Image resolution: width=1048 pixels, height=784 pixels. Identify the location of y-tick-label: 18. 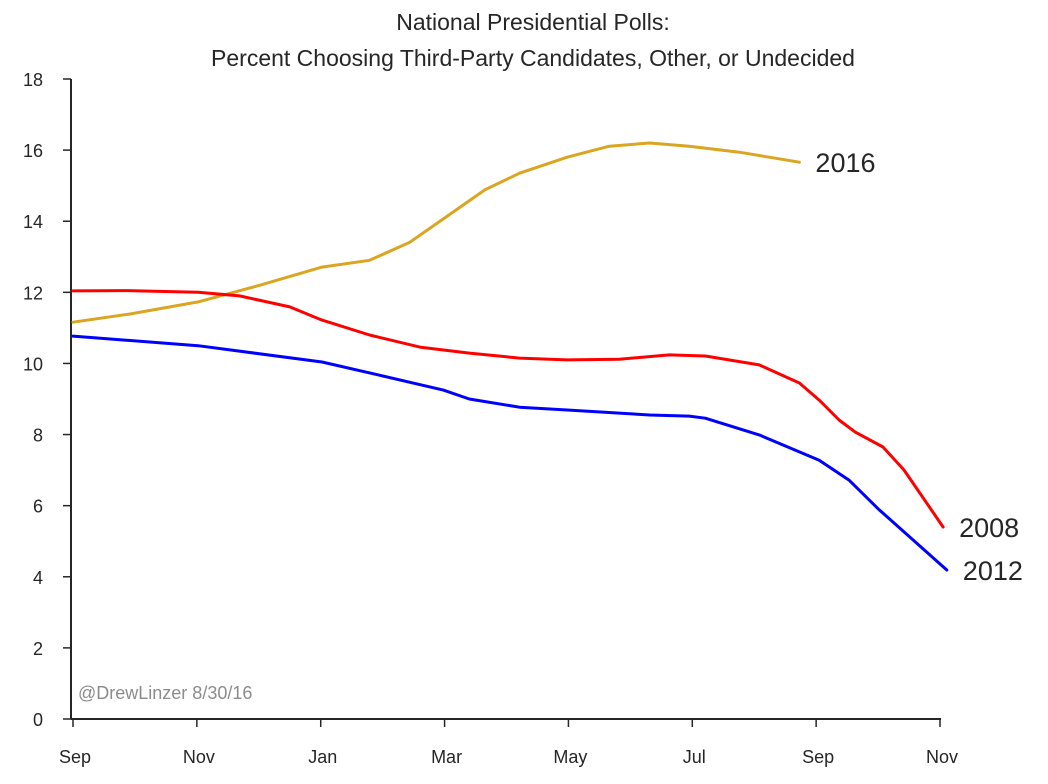
(33, 80).